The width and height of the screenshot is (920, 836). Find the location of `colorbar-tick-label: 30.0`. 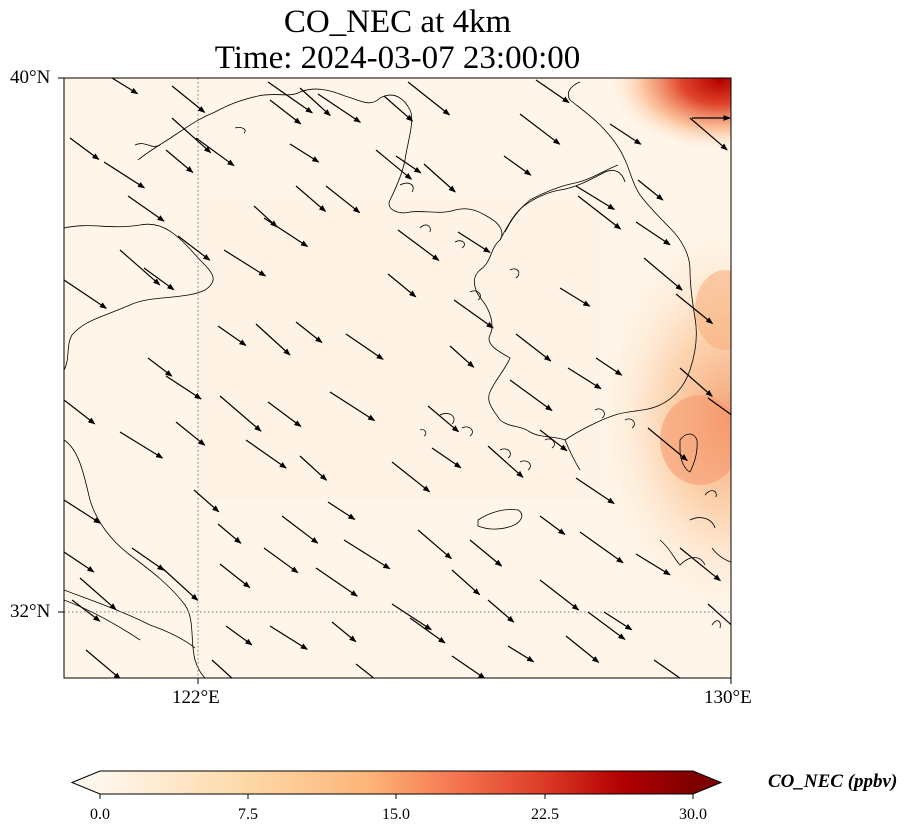

colorbar-tick-label: 30.0 is located at coordinates (693, 814).